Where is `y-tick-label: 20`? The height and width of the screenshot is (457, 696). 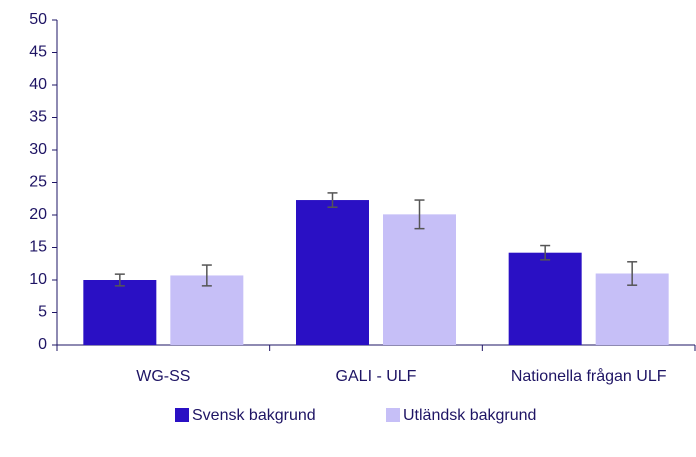 y-tick-label: 20 is located at coordinates (38, 214).